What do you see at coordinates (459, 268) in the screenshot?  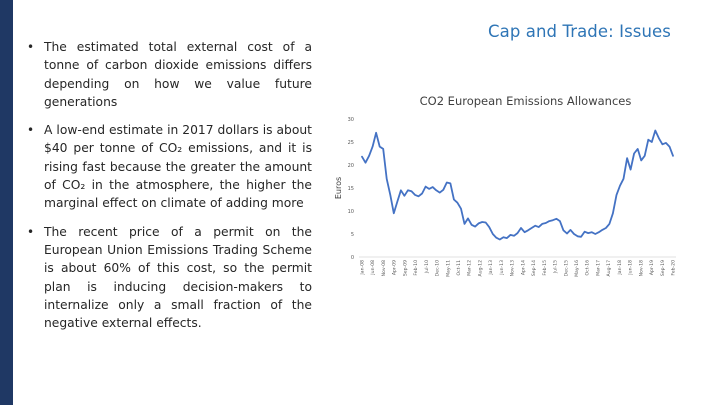 I see `x-tick-label: Oct-11` at bounding box center [459, 268].